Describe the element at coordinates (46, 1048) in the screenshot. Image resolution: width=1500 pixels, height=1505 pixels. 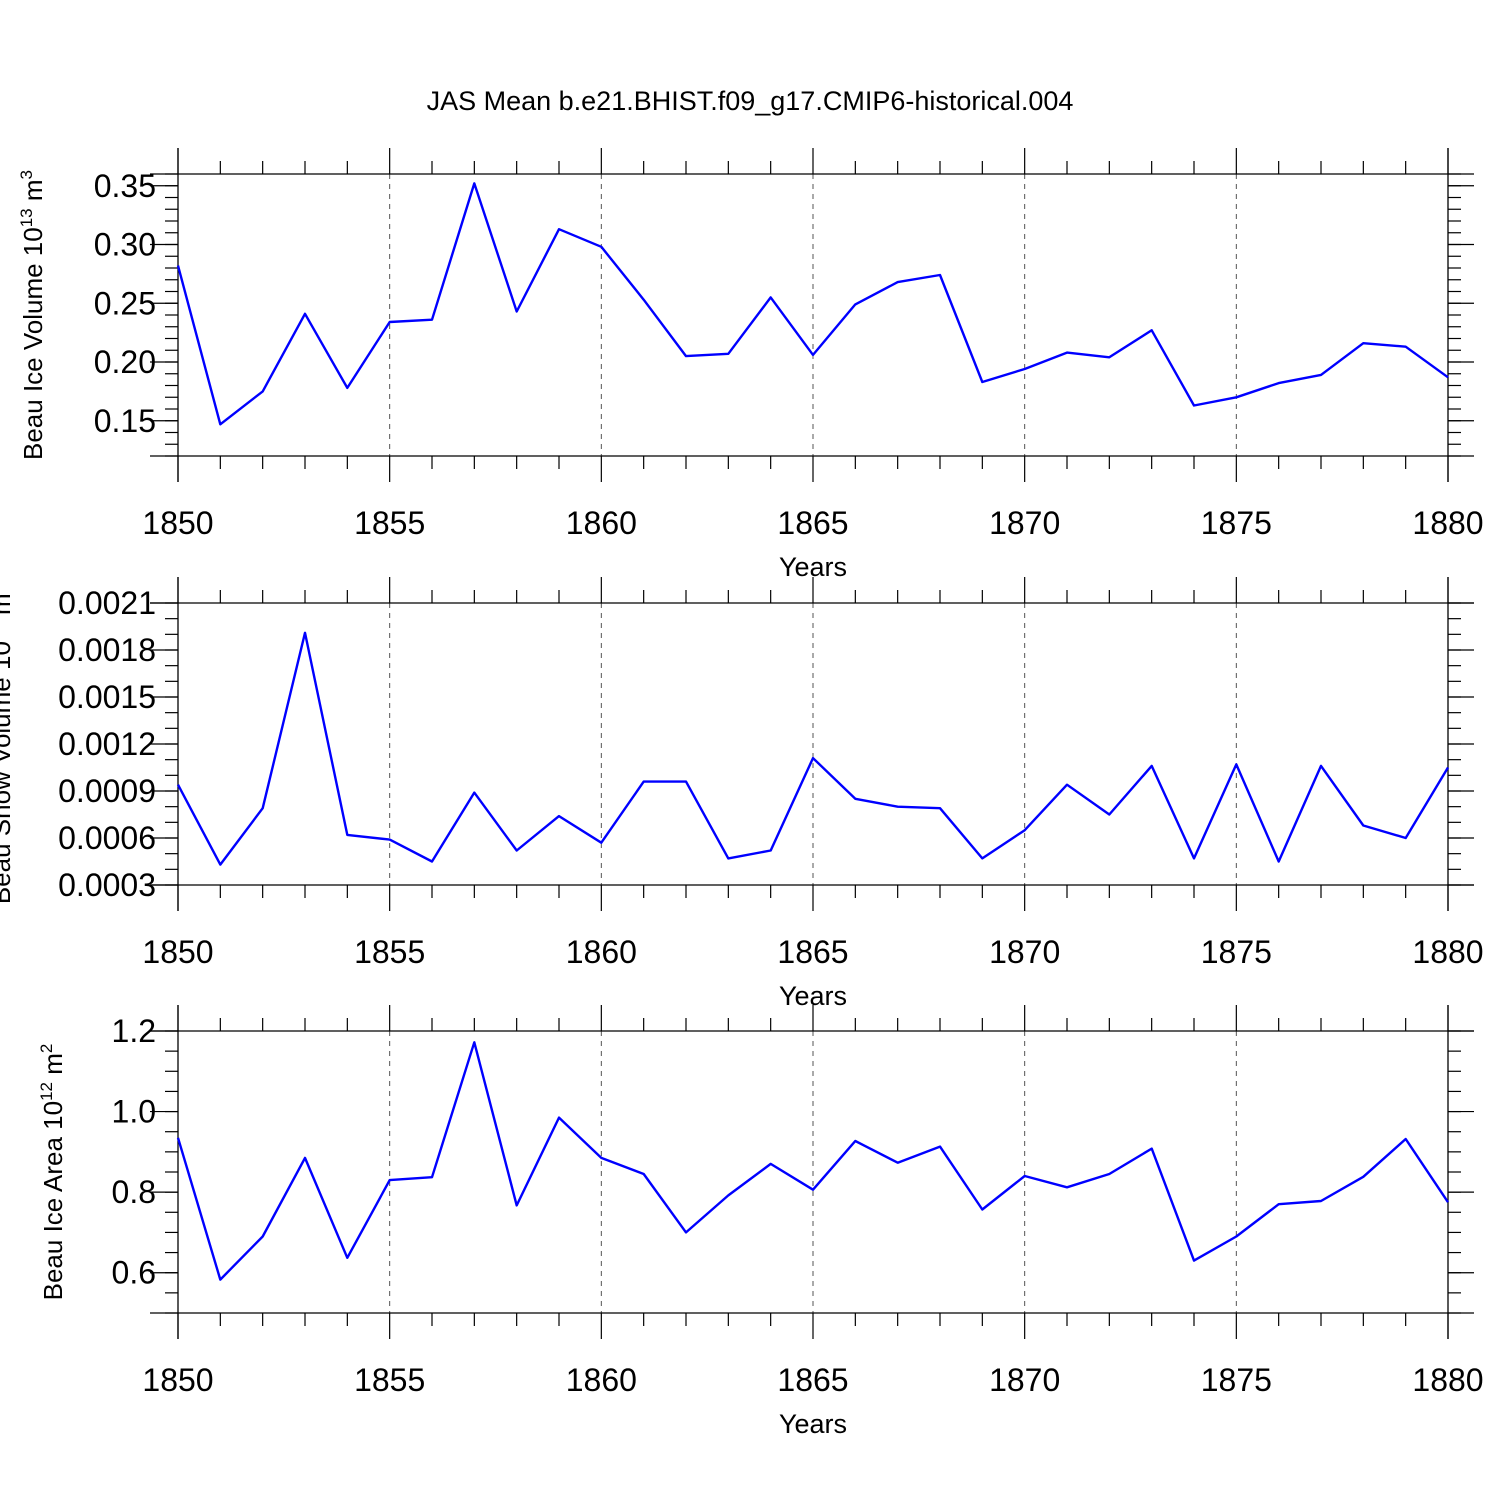
I see `y-axis-title-unit-exponent: 2` at that location.